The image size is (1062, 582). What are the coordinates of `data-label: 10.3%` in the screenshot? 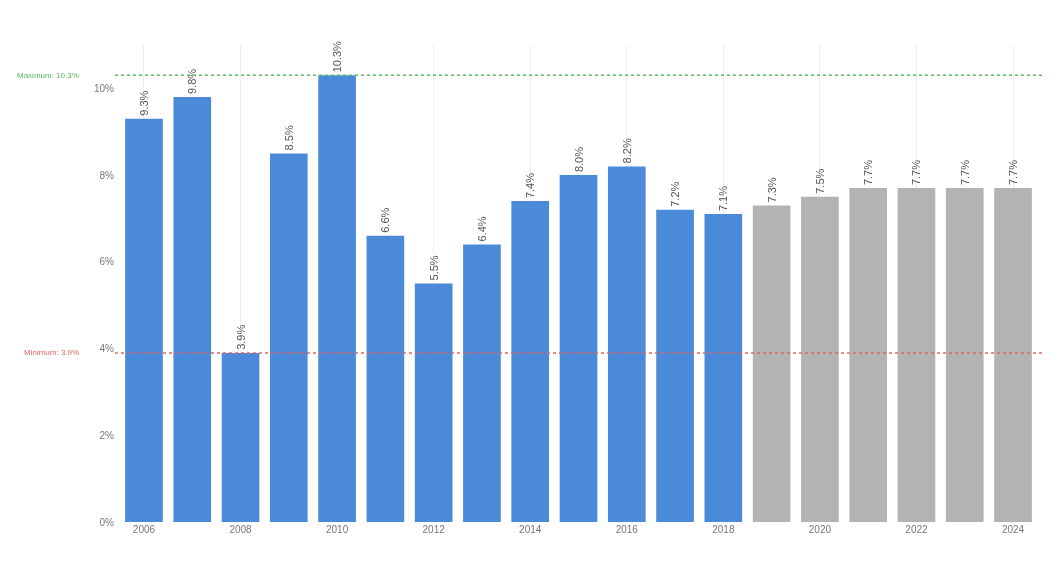 It's located at (337, 56).